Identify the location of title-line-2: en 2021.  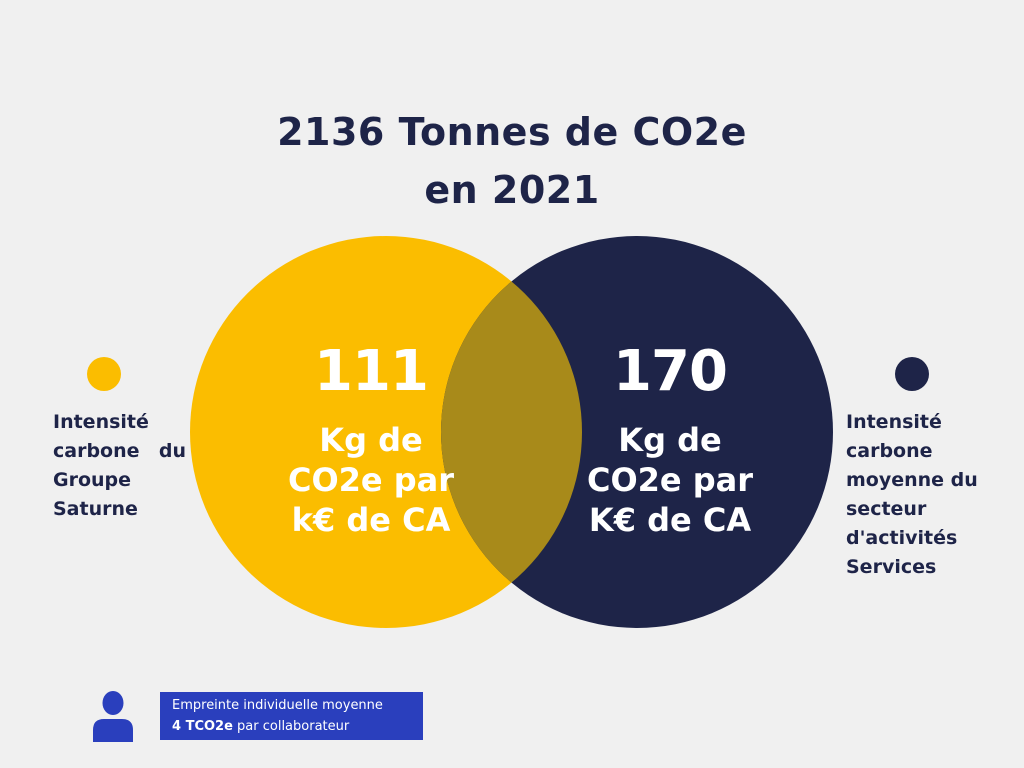
(512, 190).